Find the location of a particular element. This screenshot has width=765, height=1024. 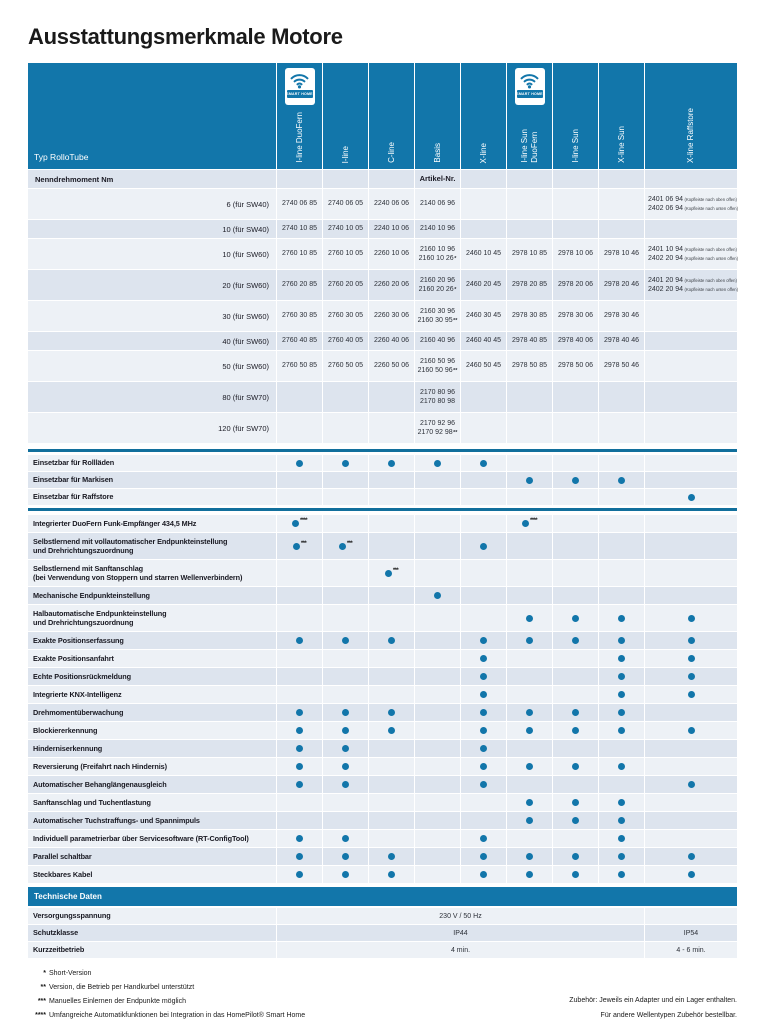

artikel-number: 2140 10 96 is located at coordinates (437, 229).